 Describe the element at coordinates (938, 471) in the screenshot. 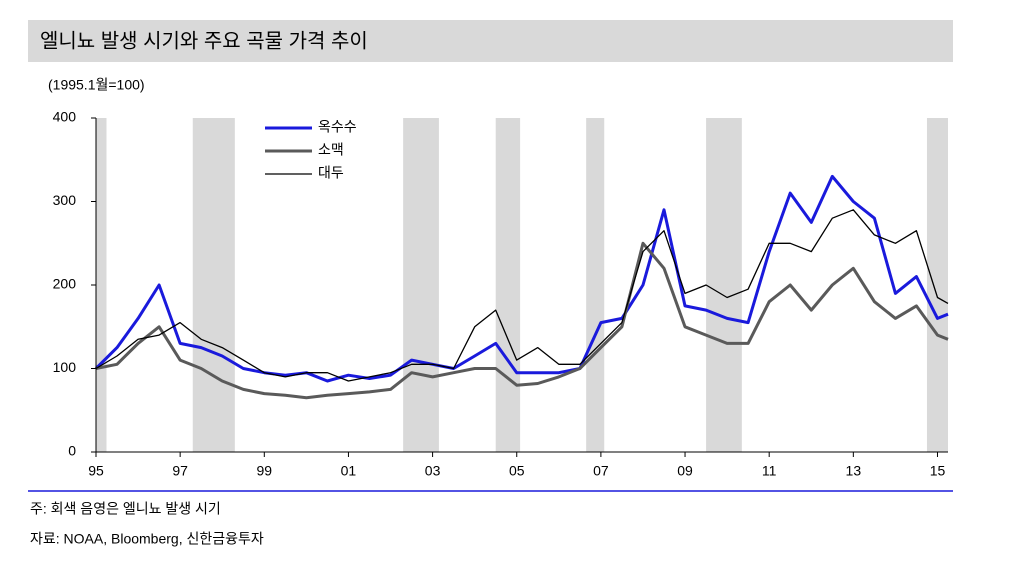

I see `x-tick-label: 15` at that location.